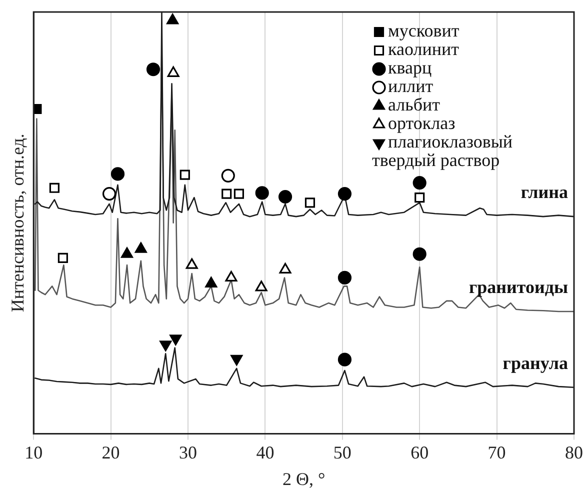 This screenshot has width=588, height=499. Describe the element at coordinates (419, 452) in the screenshot. I see `x-tick-label: 60` at that location.